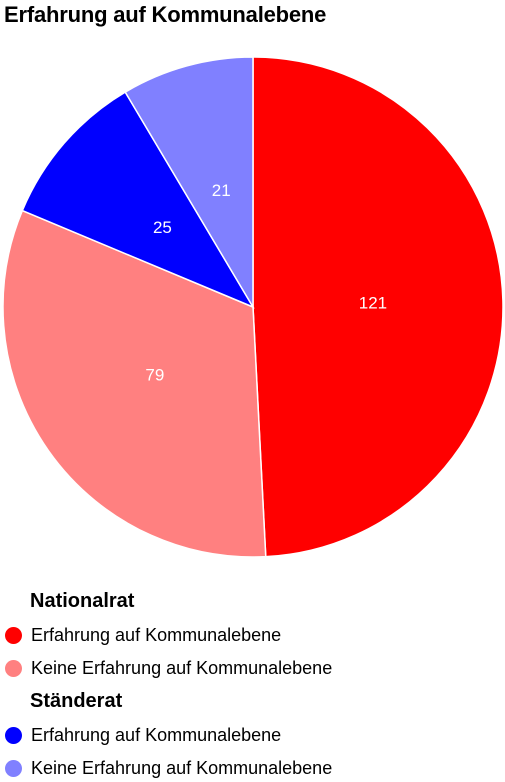 Image resolution: width=505 pixels, height=782 pixels. Describe the element at coordinates (162, 227) in the screenshot. I see `slice-value-label: 25` at that location.